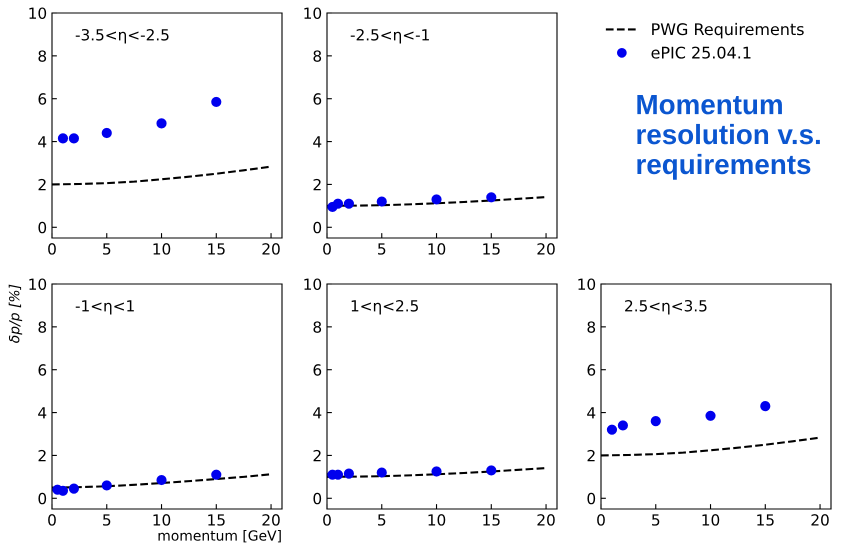 Image resolution: width=868 pixels, height=547 pixels. Describe the element at coordinates (122, 36) in the screenshot. I see `annotation: -3.5<η<-2.5` at that location.